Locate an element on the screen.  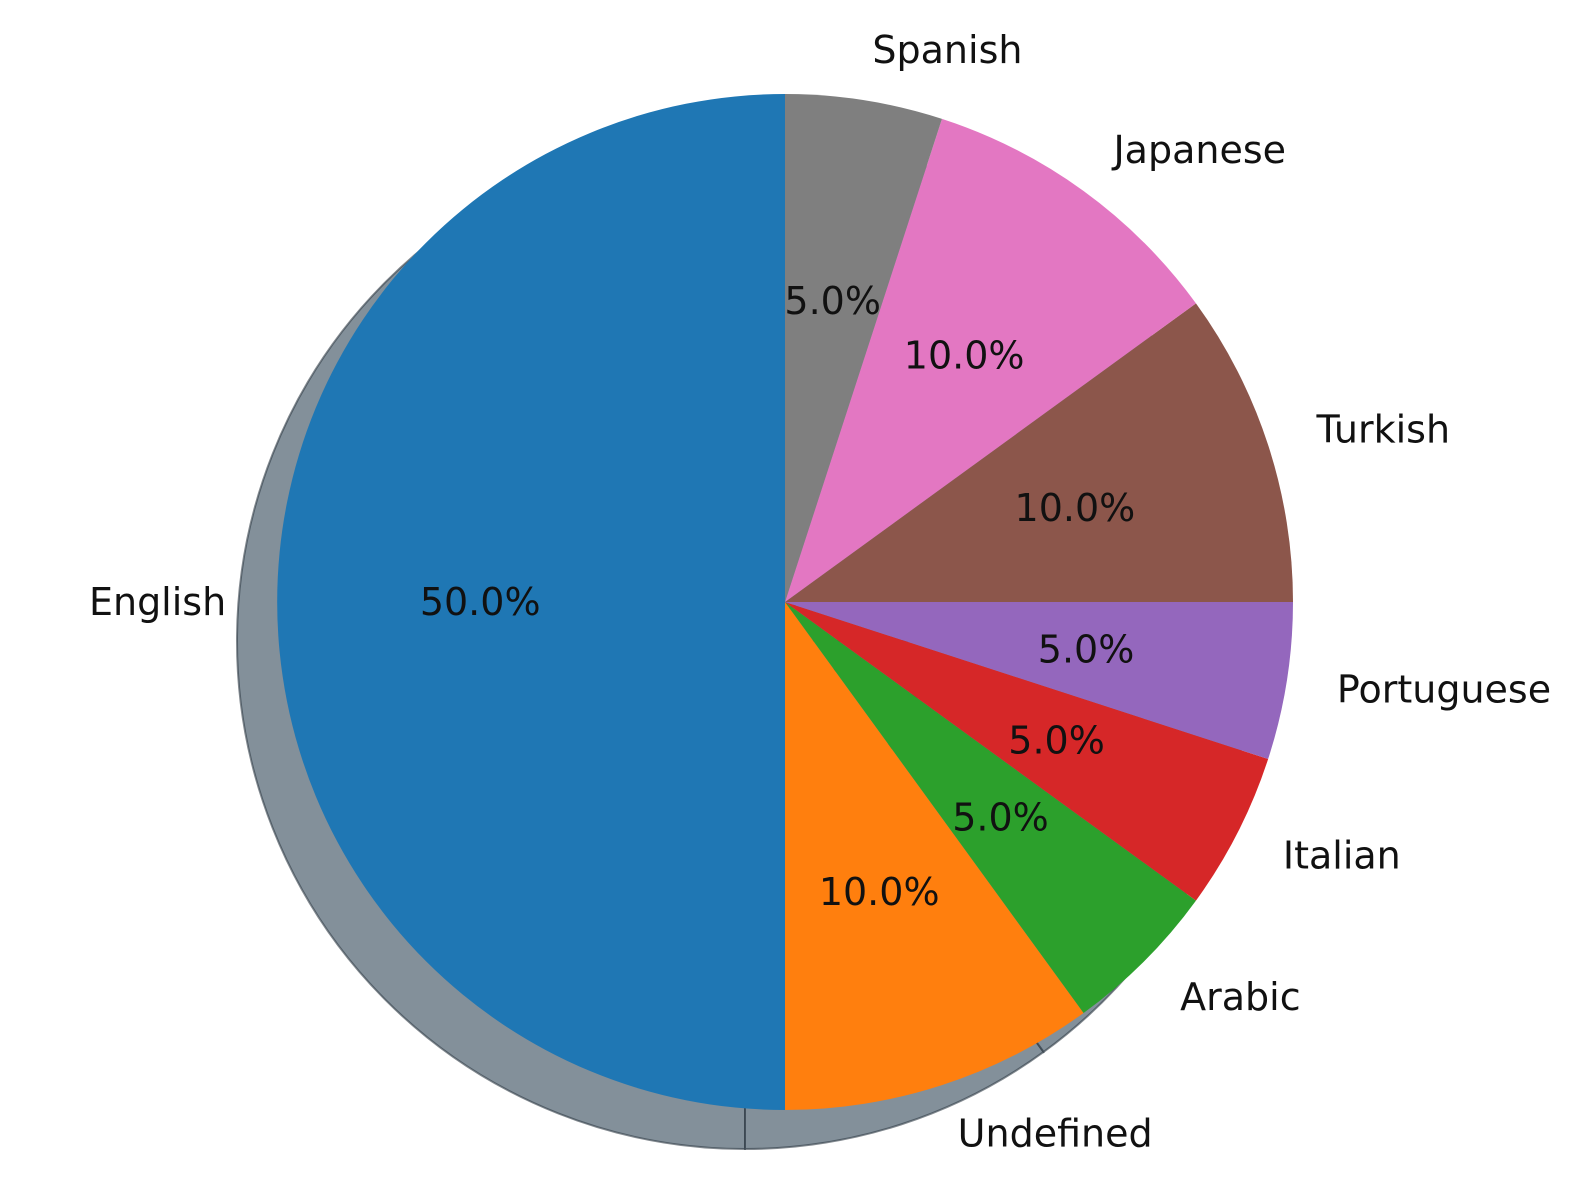
pct-label-portuguese: 5.0% is located at coordinates (1086, 650).